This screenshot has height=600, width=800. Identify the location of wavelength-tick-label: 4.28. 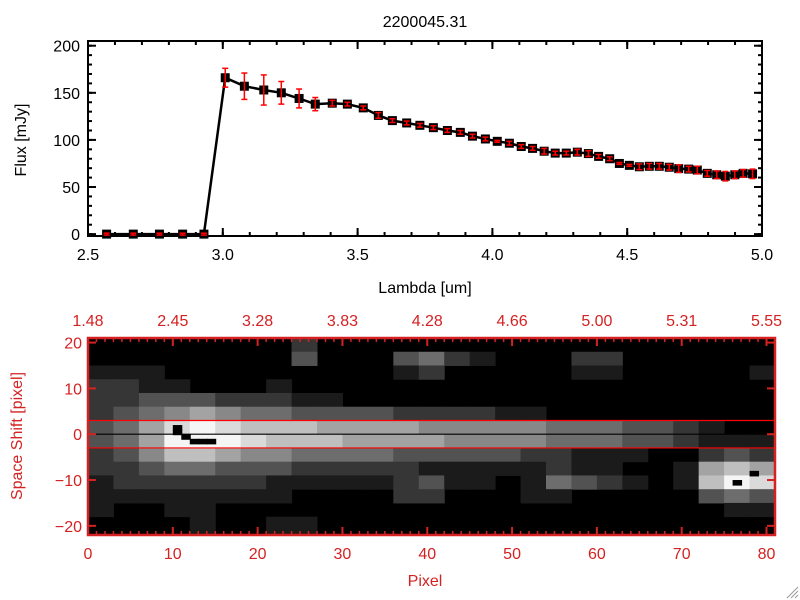
(427, 321).